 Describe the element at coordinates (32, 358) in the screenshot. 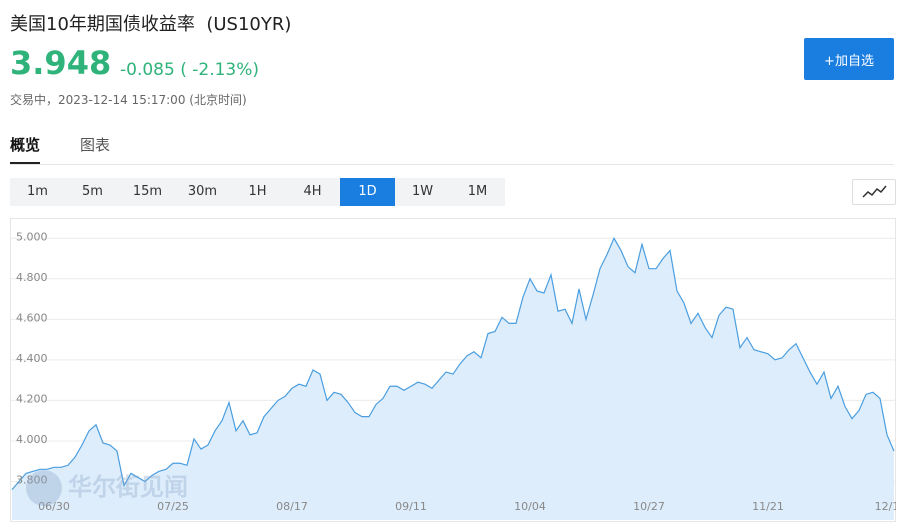

I see `y-tick-label: 4.400` at that location.